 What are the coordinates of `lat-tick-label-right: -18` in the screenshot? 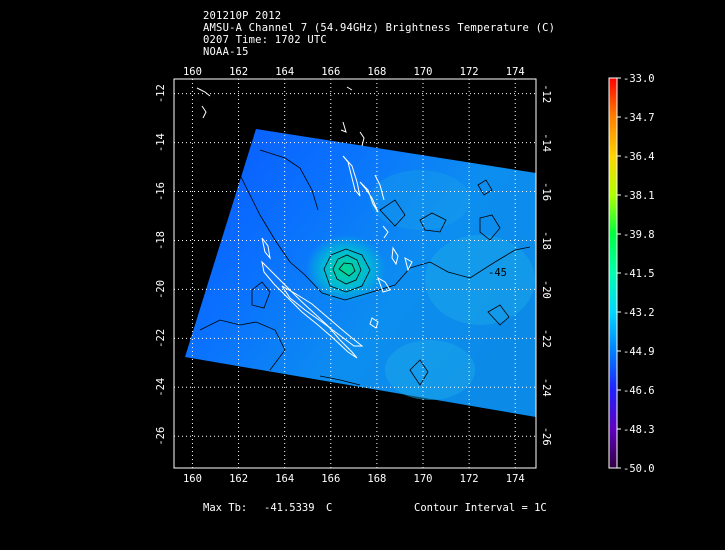 It's located at (546, 240).